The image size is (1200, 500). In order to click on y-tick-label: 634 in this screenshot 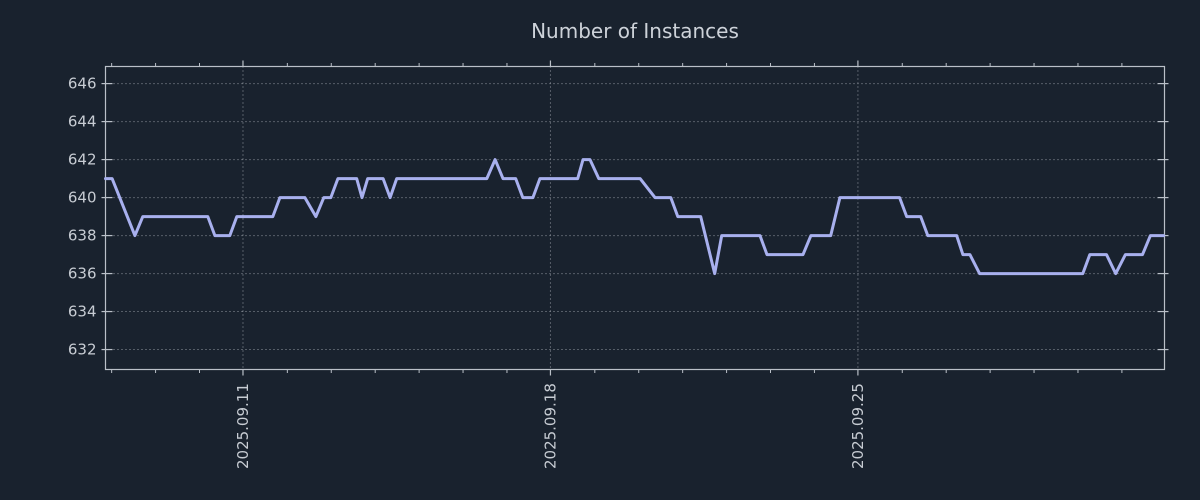, I will do `click(82, 312)`.